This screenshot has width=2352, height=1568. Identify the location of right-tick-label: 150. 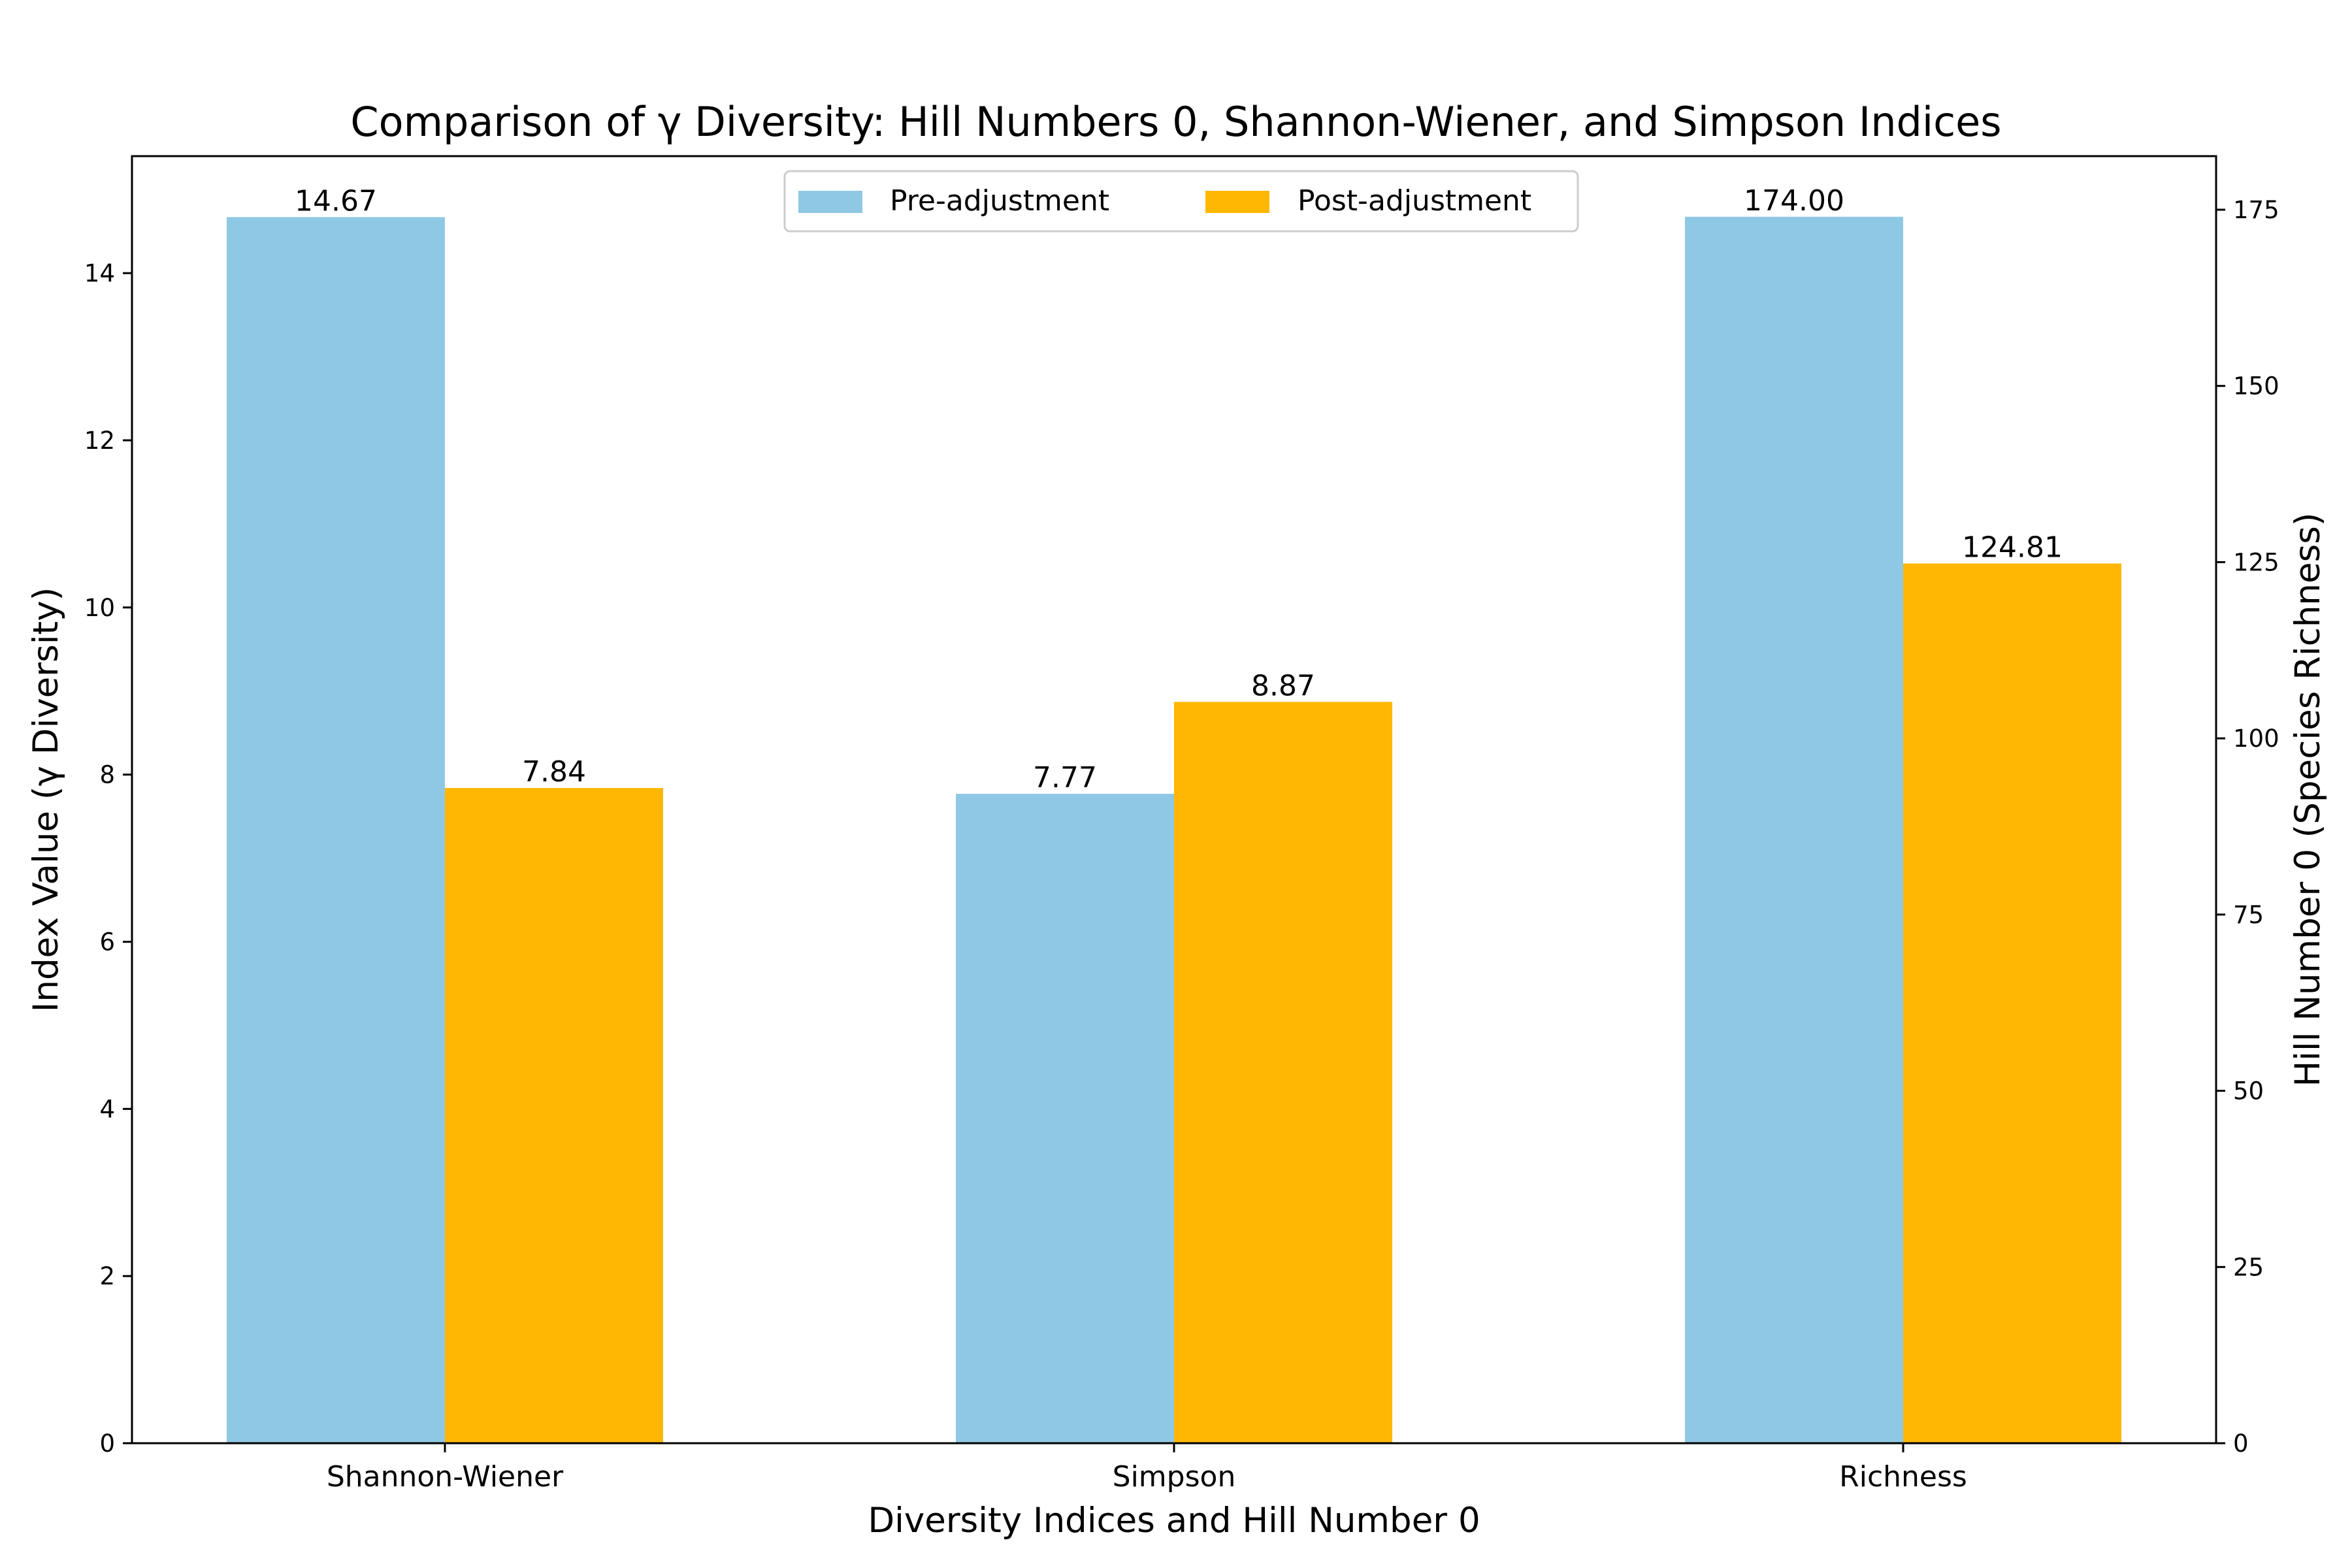
(2256, 386).